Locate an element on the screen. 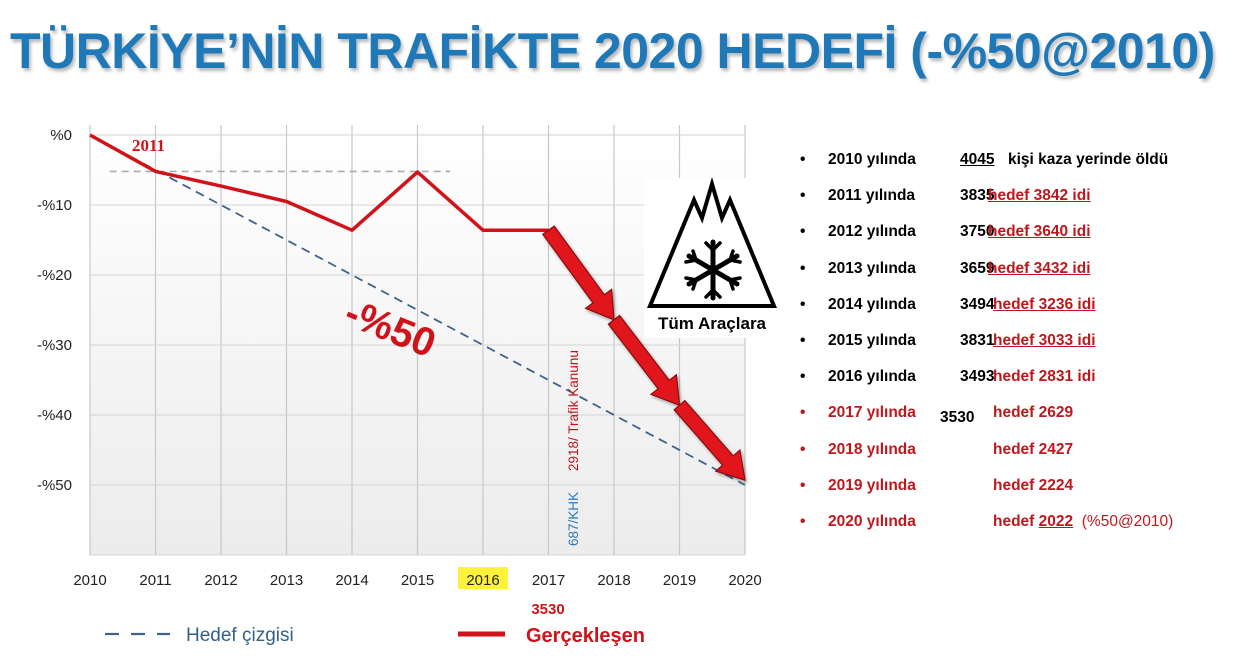 The image size is (1233, 656). annotation-khk-687: 687/KHK is located at coordinates (573, 519).